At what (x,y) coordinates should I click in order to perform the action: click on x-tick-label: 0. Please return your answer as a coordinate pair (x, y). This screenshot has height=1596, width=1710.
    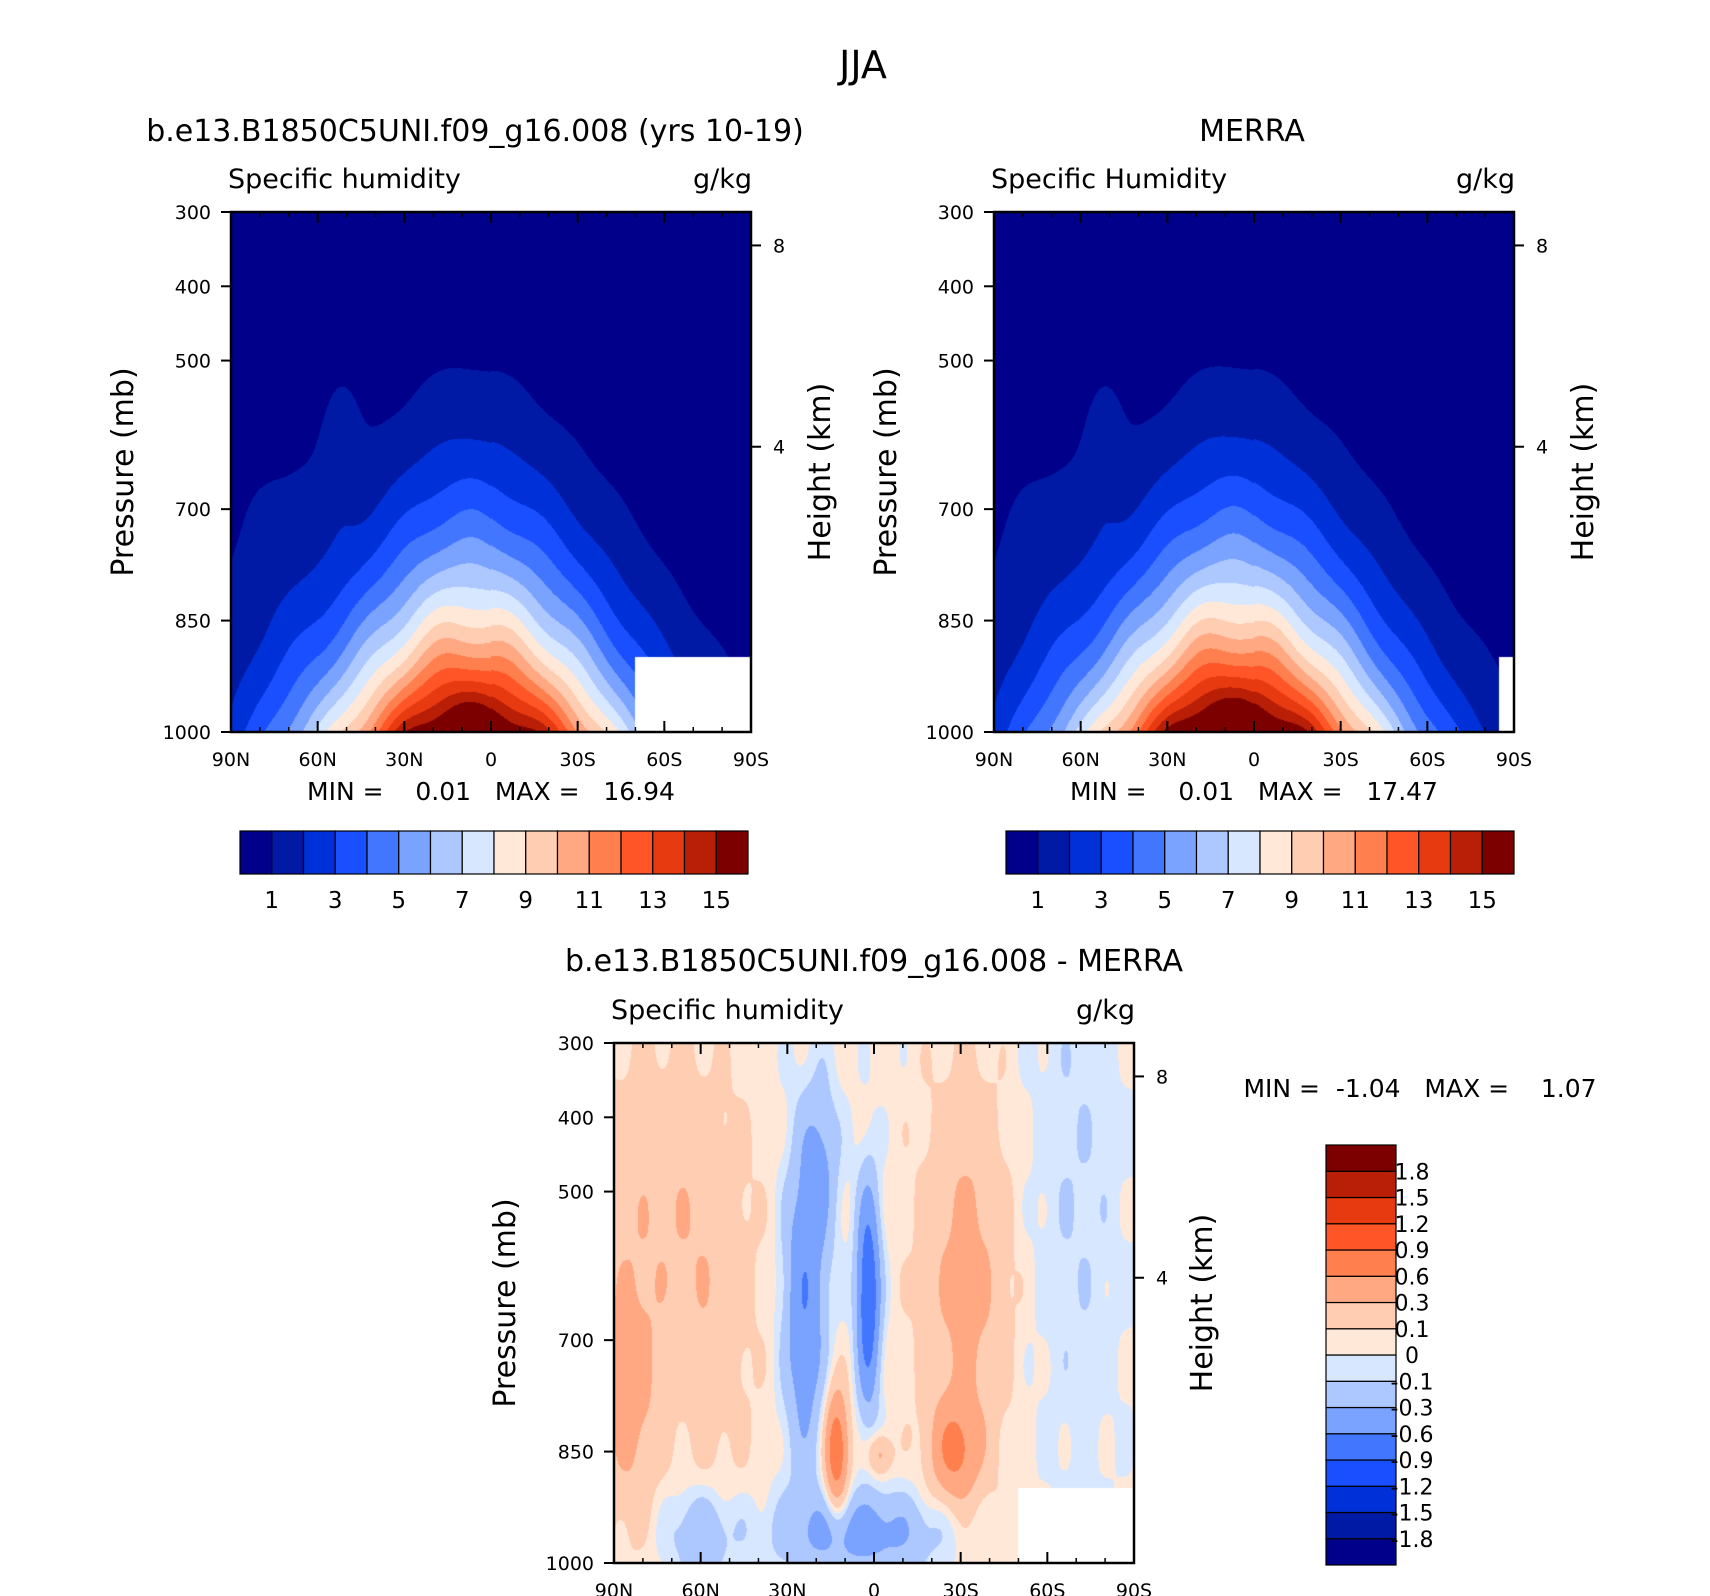
    Looking at the image, I should click on (491, 760).